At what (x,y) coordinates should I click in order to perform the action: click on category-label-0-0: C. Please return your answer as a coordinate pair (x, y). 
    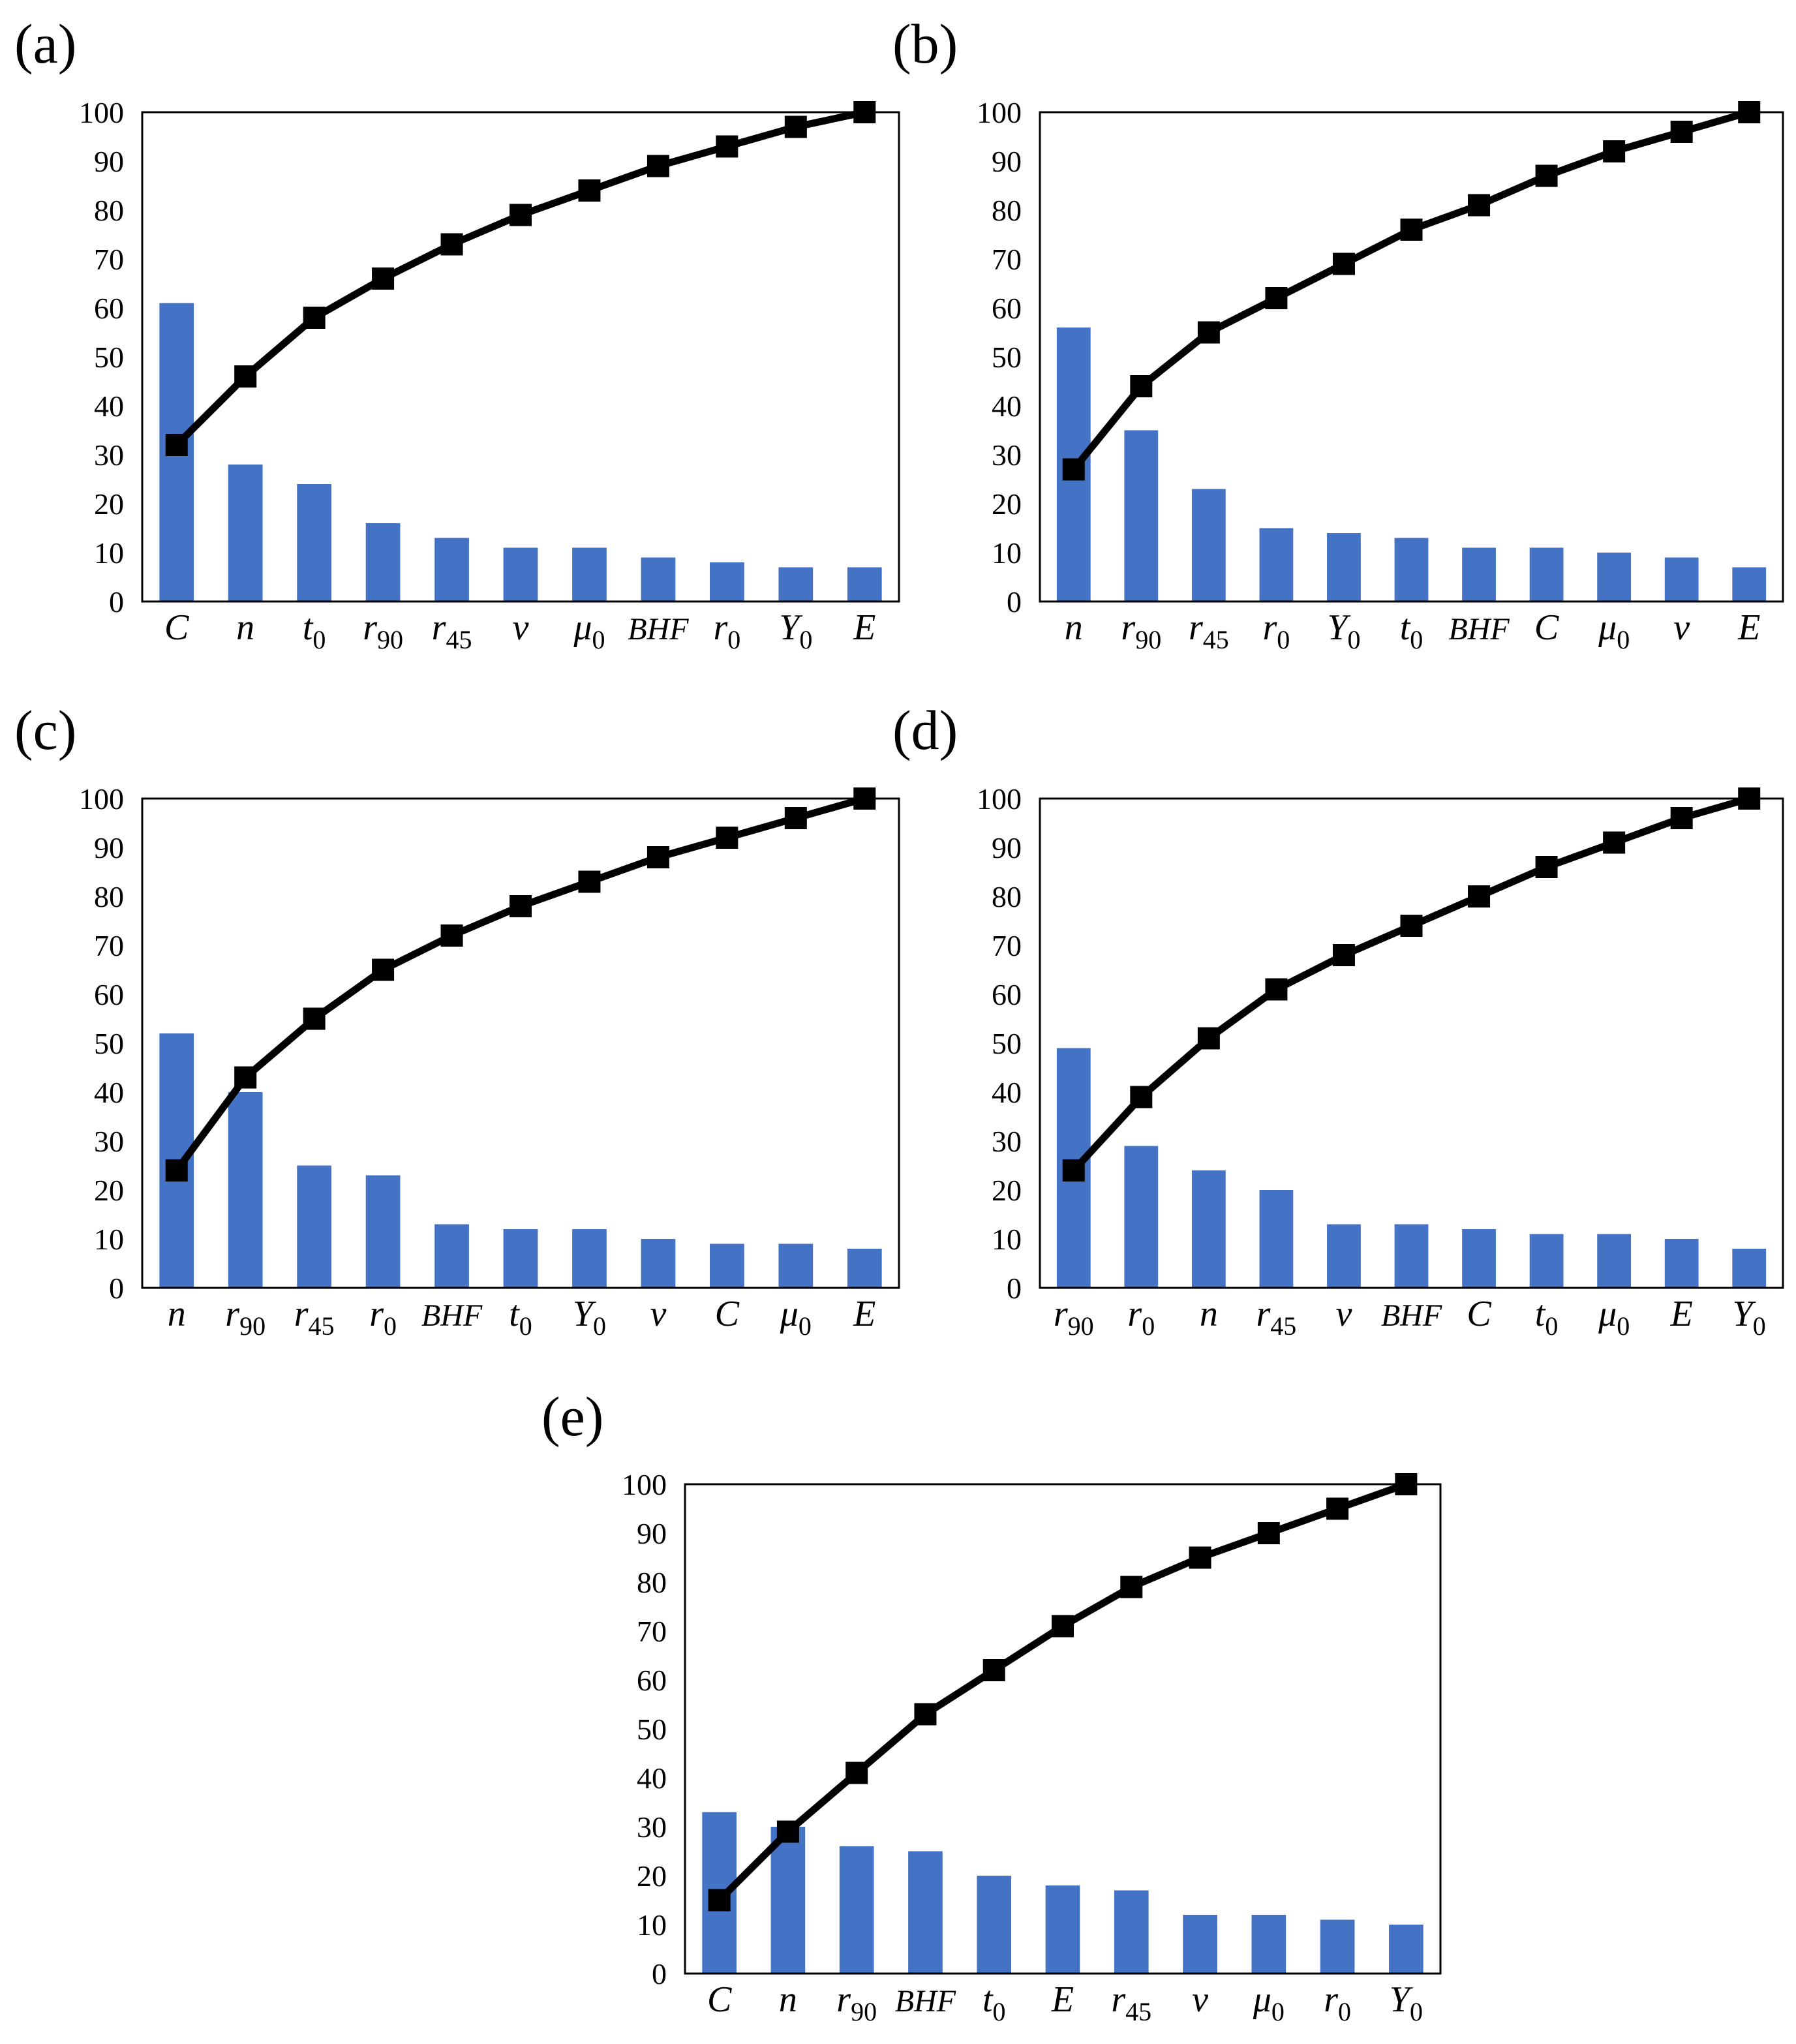
    Looking at the image, I should click on (176, 627).